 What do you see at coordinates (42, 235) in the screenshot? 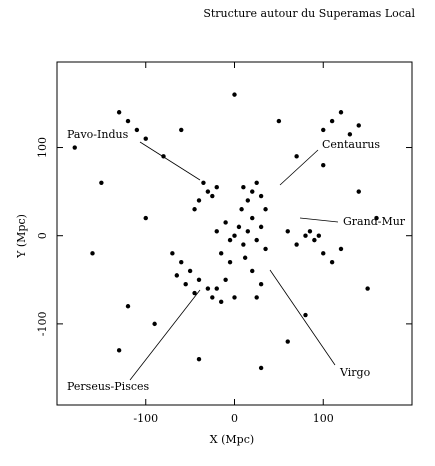
I see `y-tick-label: 0` at bounding box center [42, 235].